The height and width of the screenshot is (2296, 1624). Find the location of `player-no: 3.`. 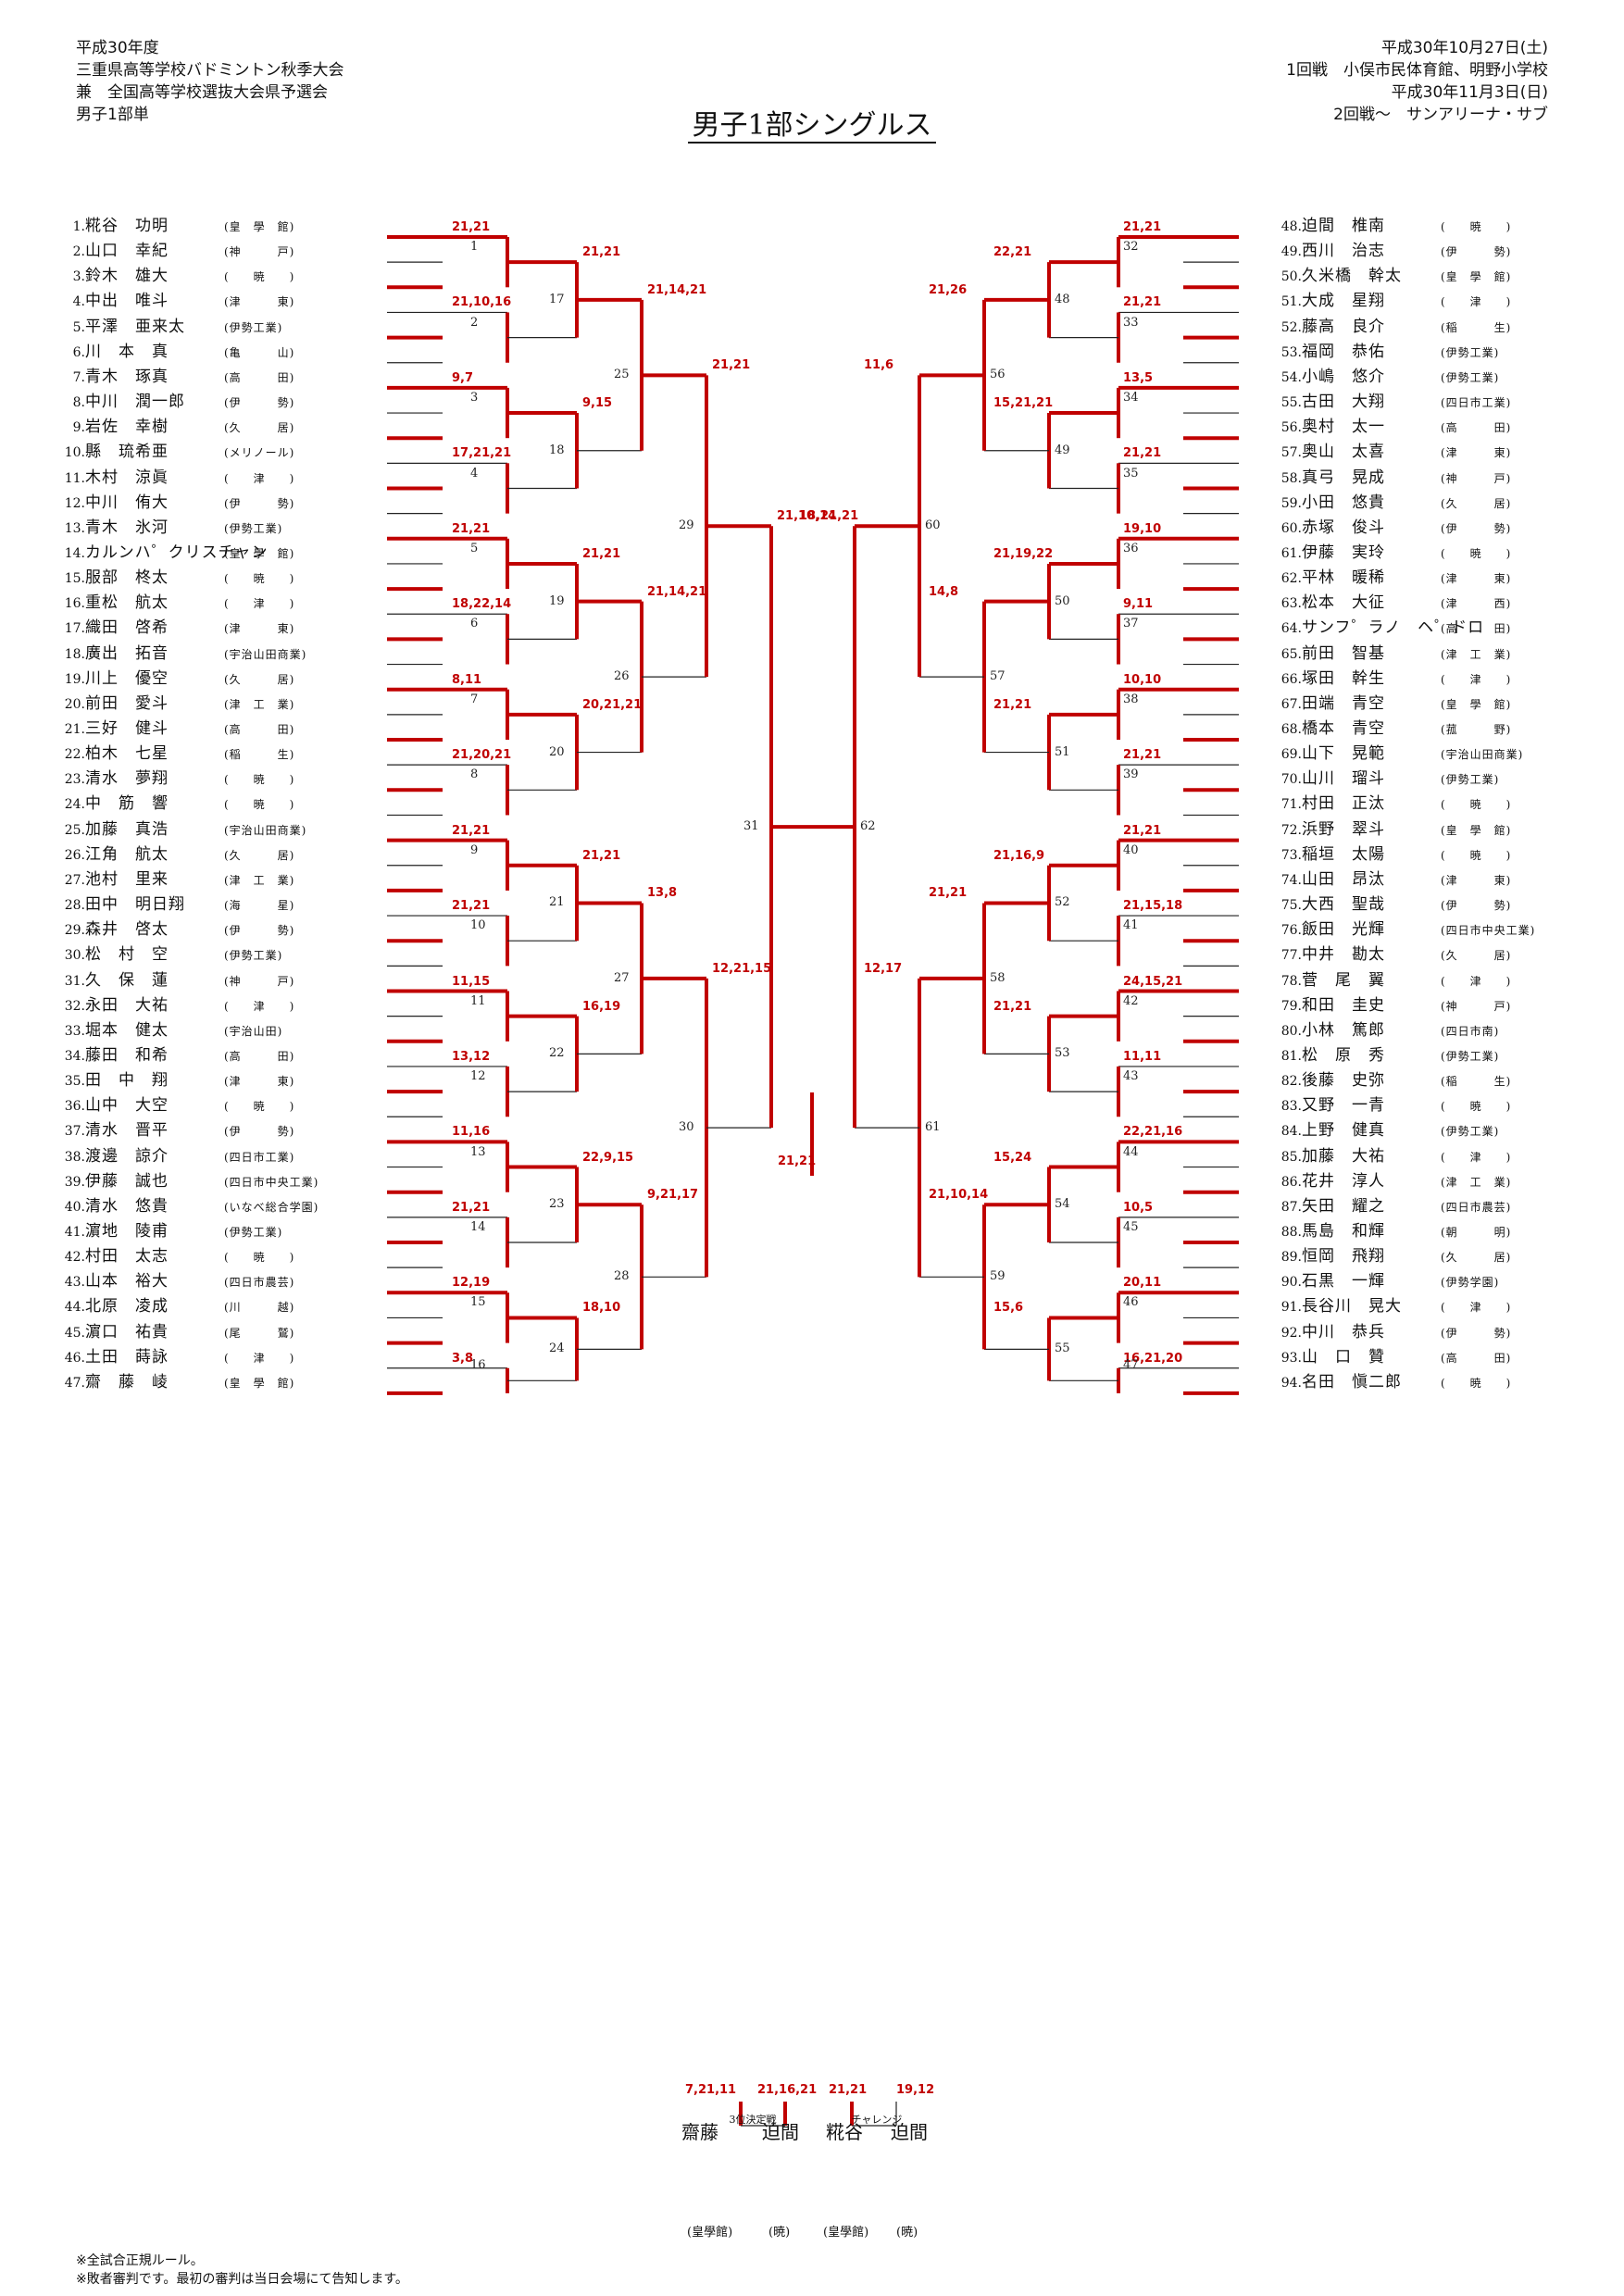

player-no: 3. is located at coordinates (78, 277).